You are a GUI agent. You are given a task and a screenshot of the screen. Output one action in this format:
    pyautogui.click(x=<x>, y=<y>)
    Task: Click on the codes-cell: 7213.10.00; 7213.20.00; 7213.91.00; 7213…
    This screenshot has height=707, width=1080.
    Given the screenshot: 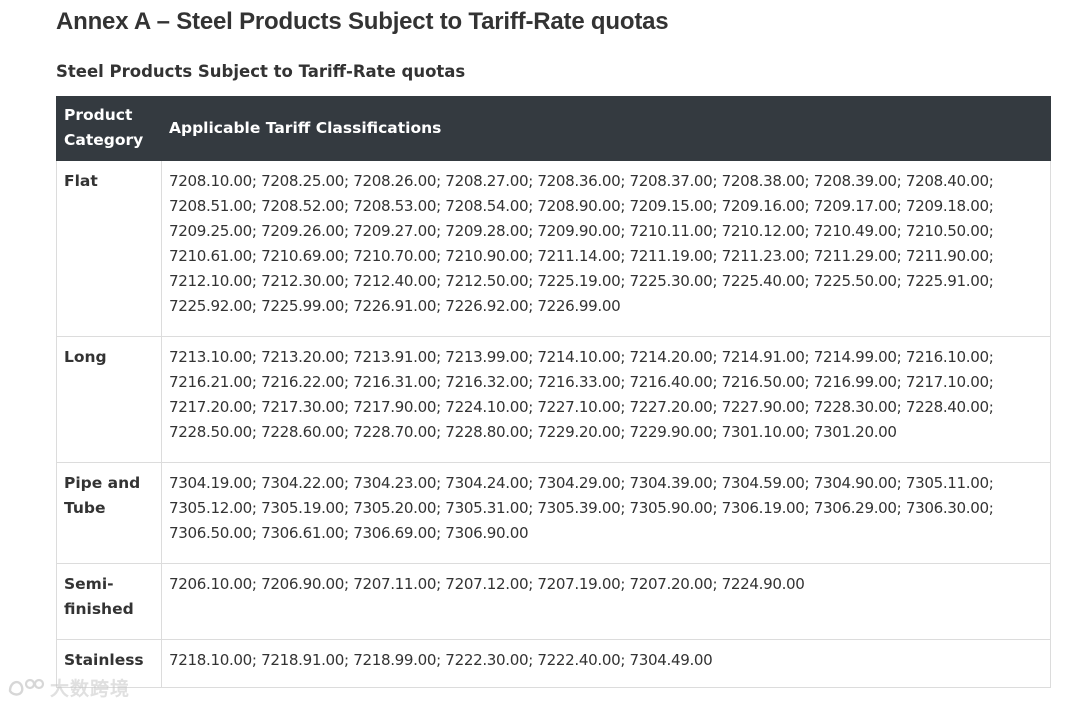 What is the action you would take?
    pyautogui.click(x=606, y=399)
    